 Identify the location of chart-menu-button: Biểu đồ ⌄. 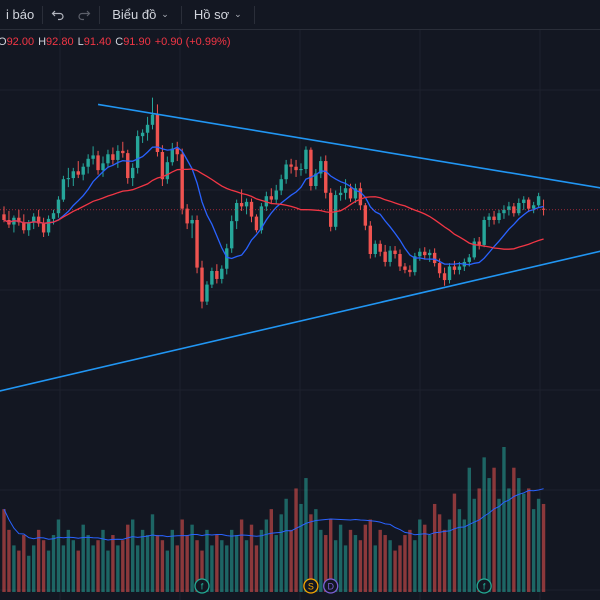
(140, 15).